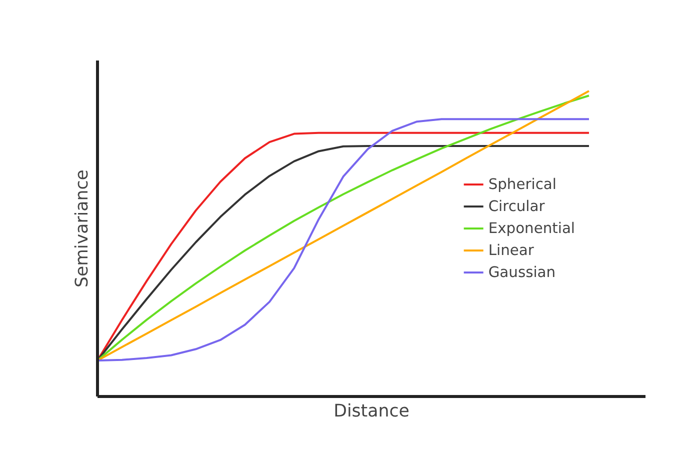 The height and width of the screenshot is (452, 689). Describe the element at coordinates (511, 250) in the screenshot. I see `legend-label: Linear` at that location.